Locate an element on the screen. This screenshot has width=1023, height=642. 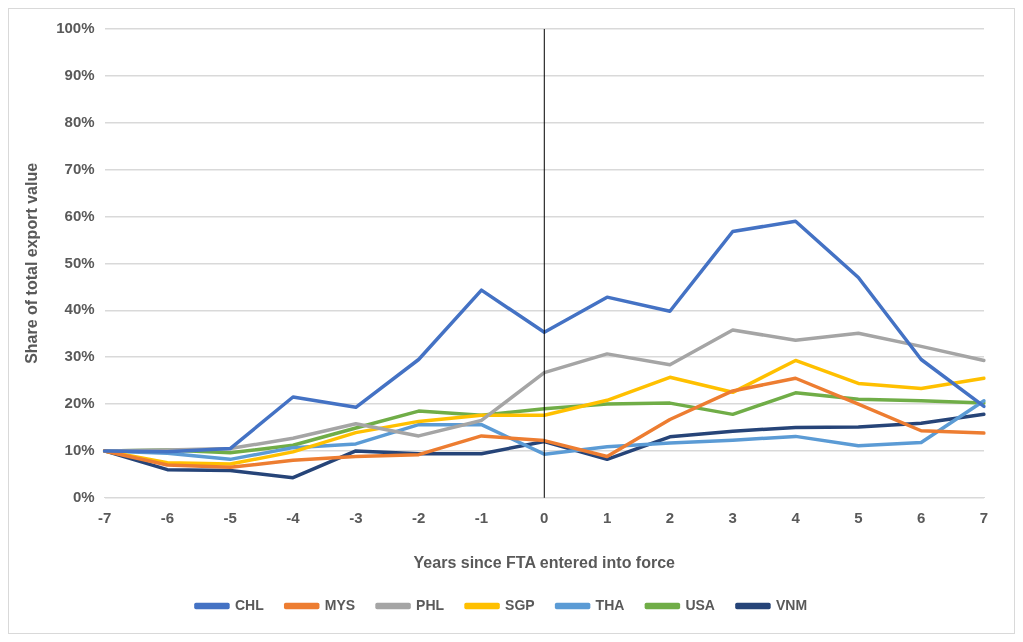
x-tick-label: -3 is located at coordinates (356, 517).